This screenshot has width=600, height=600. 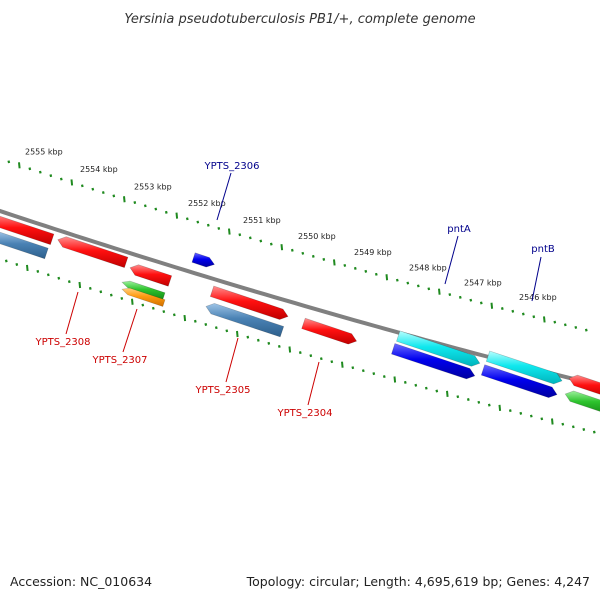 What do you see at coordinates (81, 581) in the screenshot?
I see `accession-text: Accession: NC_010634` at bounding box center [81, 581].